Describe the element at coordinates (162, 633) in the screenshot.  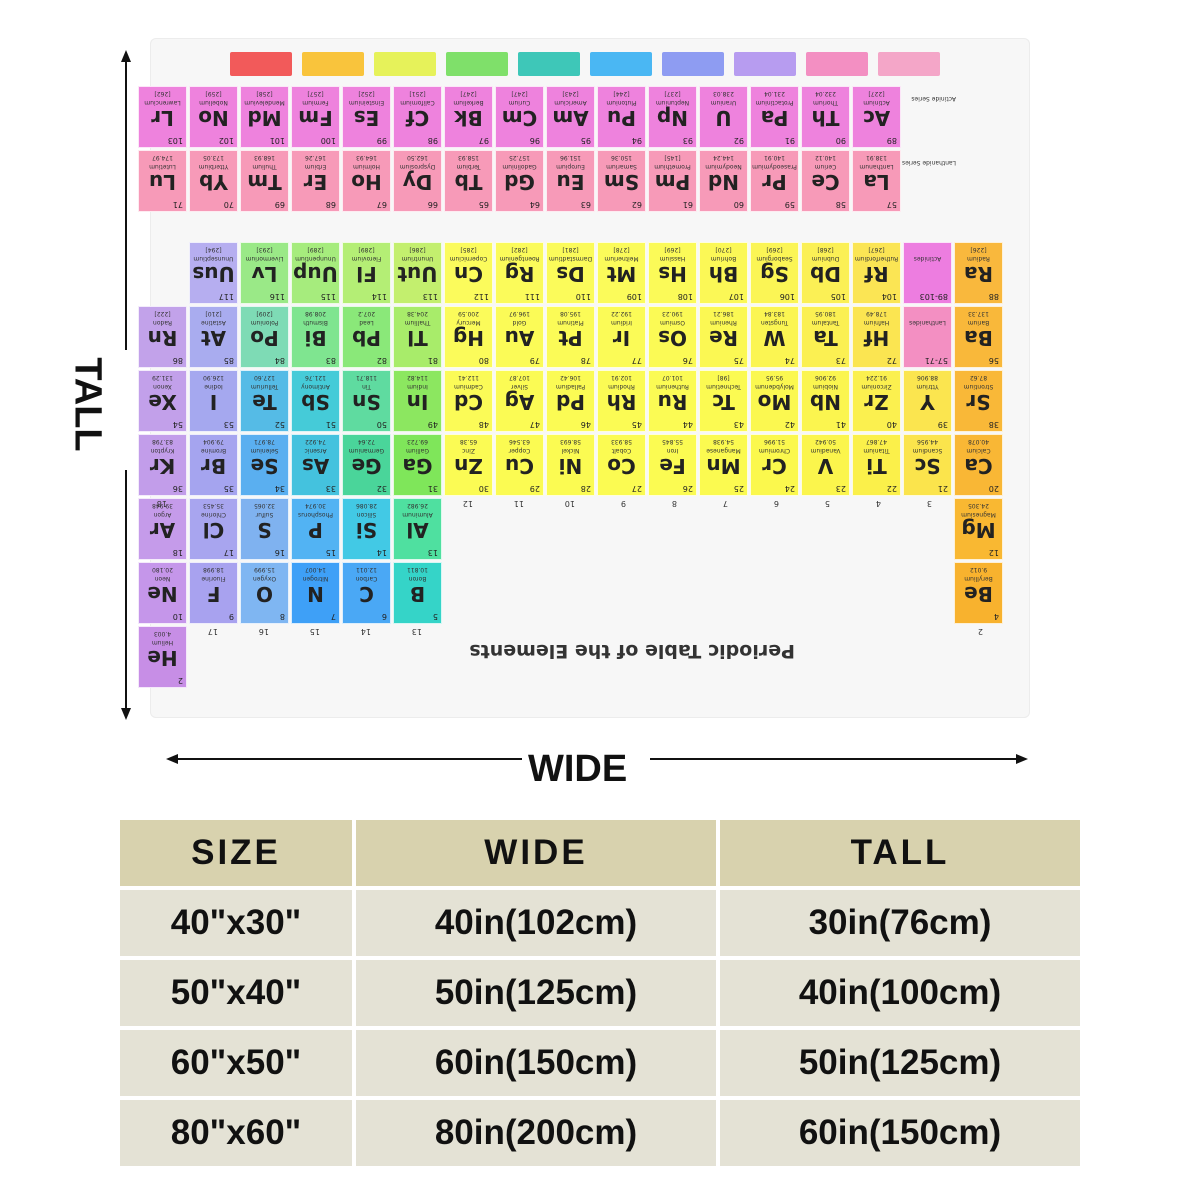
I see `atomic-mass: 4.003` at that location.